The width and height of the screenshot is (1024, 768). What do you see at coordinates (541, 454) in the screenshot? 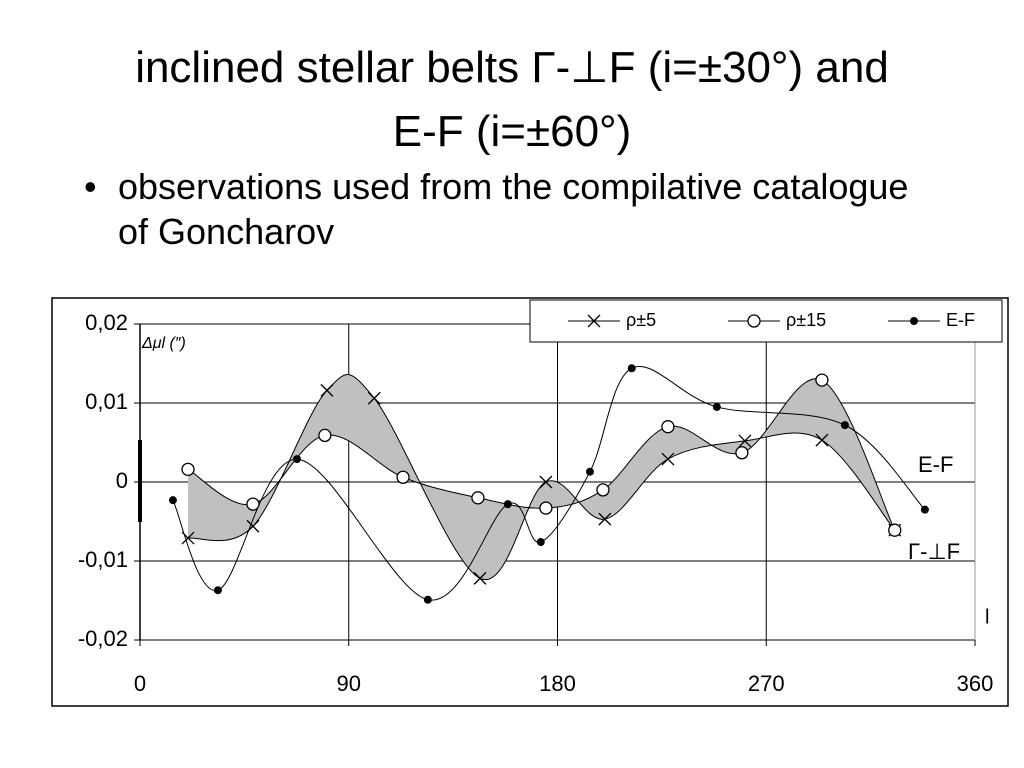
I see `series-line` at bounding box center [541, 454].